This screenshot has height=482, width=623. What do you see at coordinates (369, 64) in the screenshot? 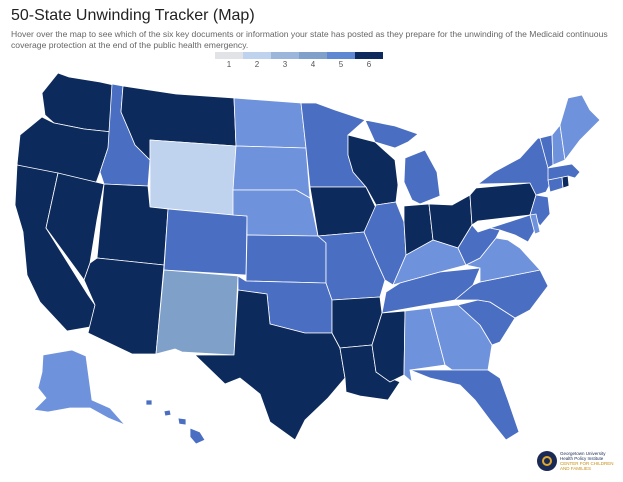
I see `legend-label-6: 6` at bounding box center [369, 64].